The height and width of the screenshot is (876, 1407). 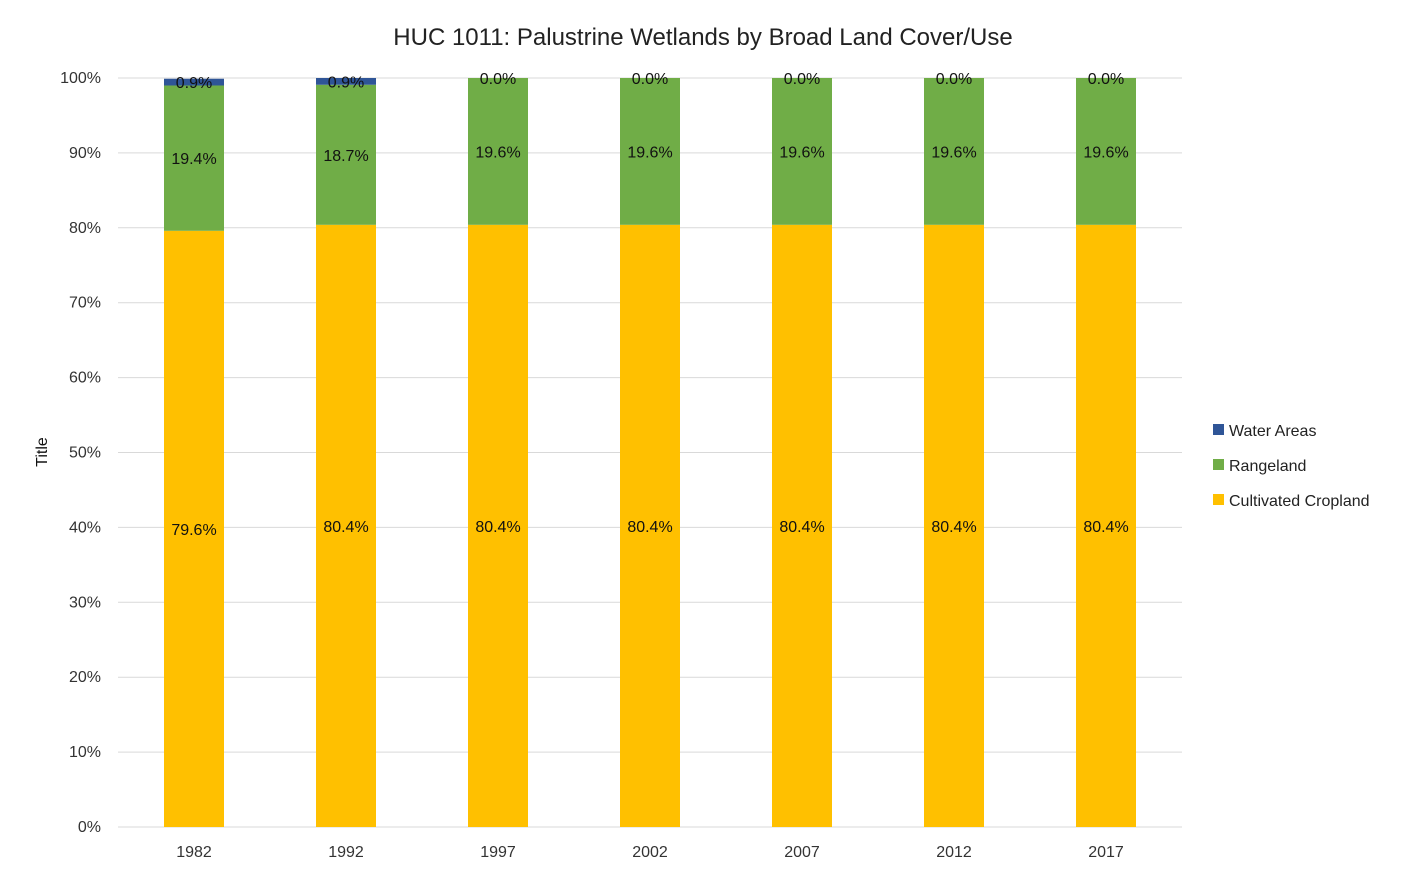 What do you see at coordinates (85, 153) in the screenshot?
I see `y-tick-label: 90%` at bounding box center [85, 153].